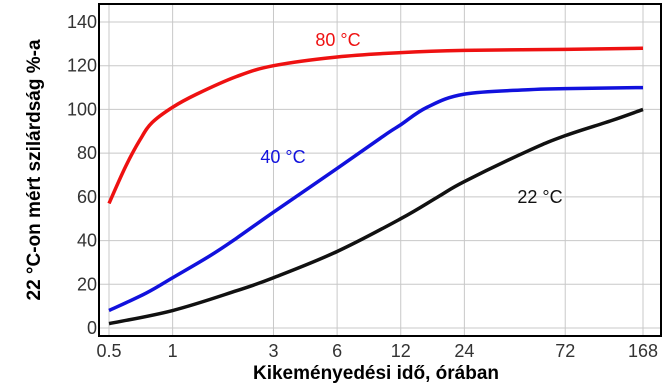  I want to click on y-tick-labels: 0 20 40 60 80 100 120 140, so click(82, 175).